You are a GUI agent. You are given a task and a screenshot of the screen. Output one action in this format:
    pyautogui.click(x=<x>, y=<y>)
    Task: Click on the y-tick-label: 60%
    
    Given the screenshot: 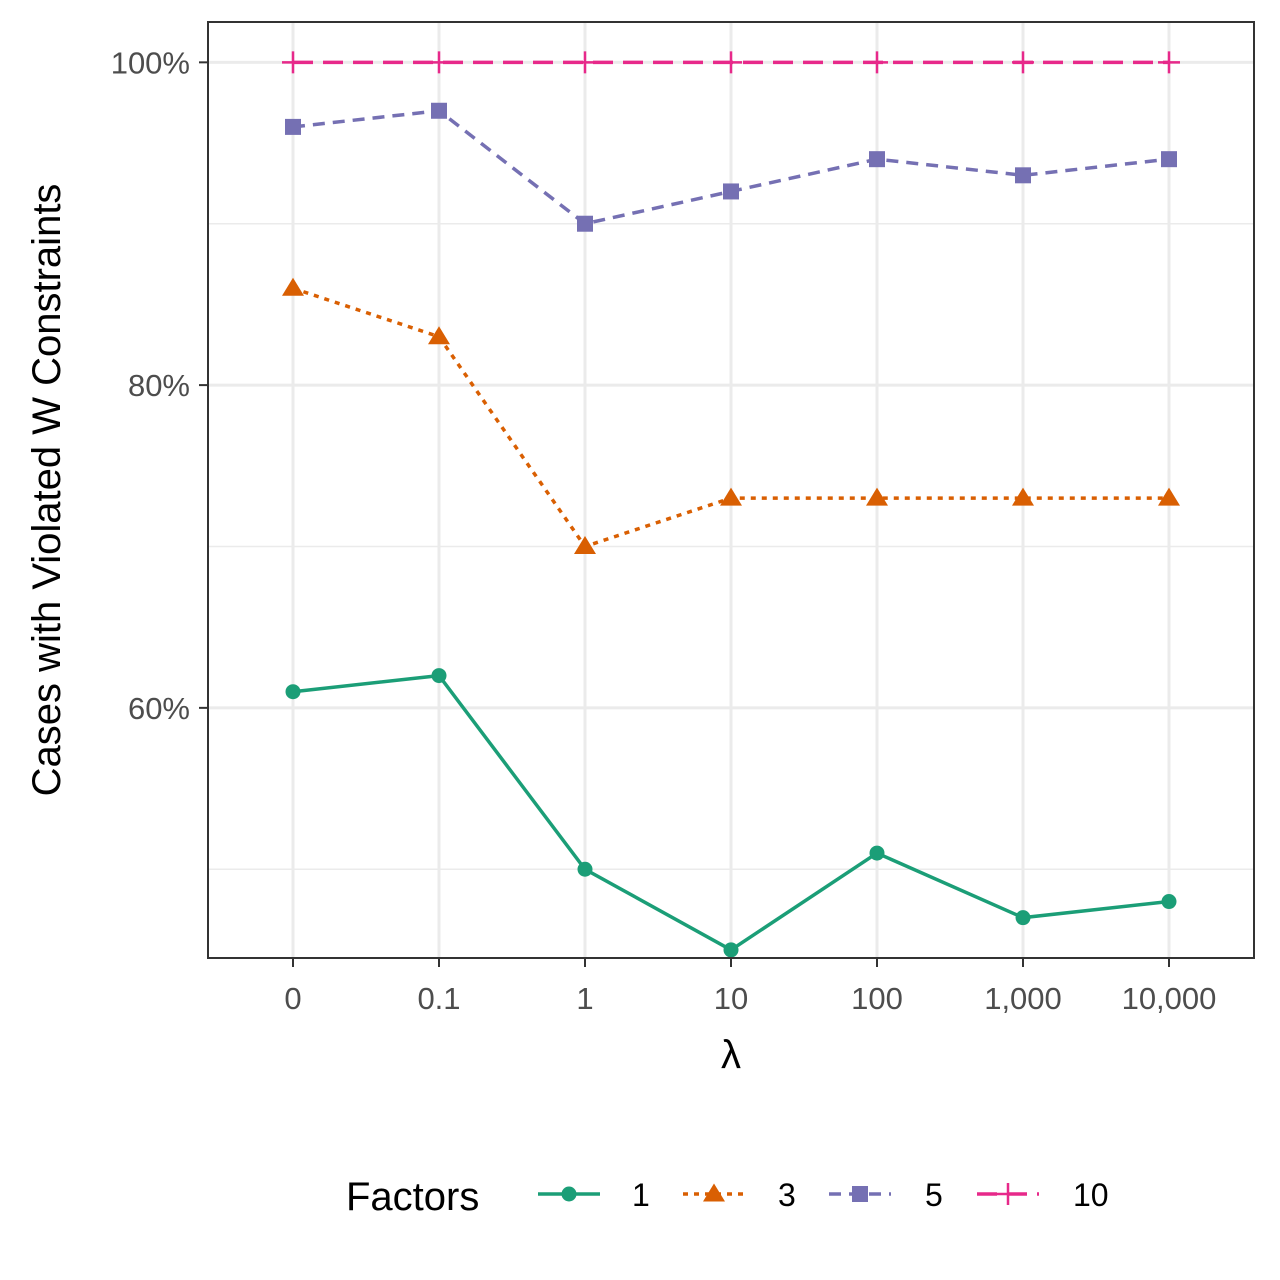 What is the action you would take?
    pyautogui.click(x=159, y=708)
    